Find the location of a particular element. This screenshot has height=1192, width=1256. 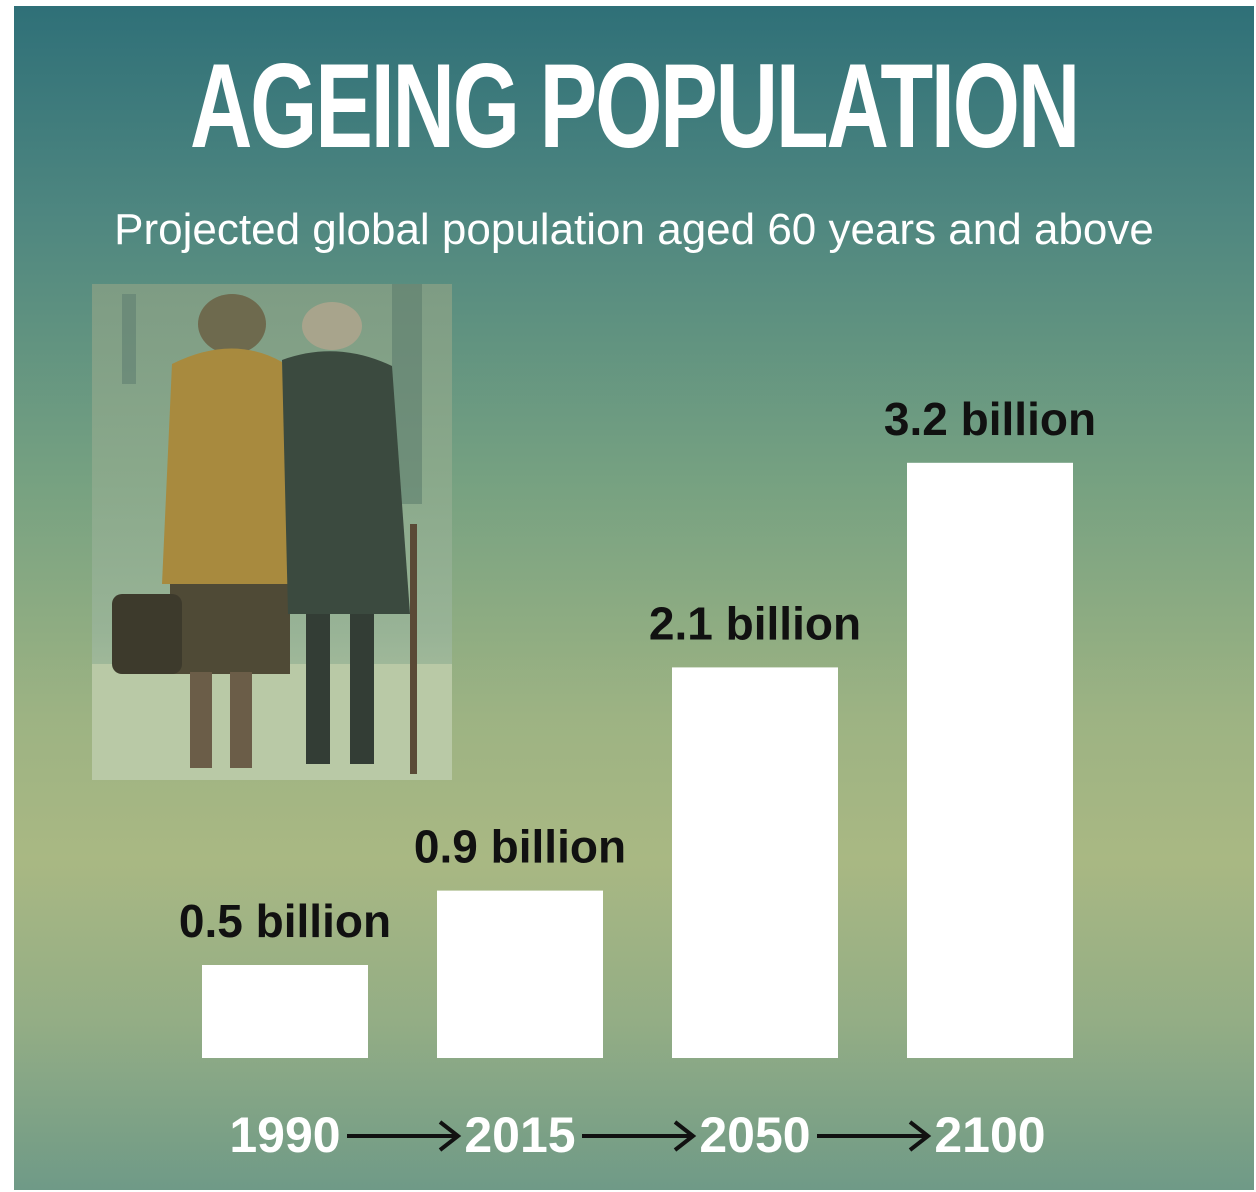

bar-value-label-2100: 3.2 billion is located at coordinates (990, 419).